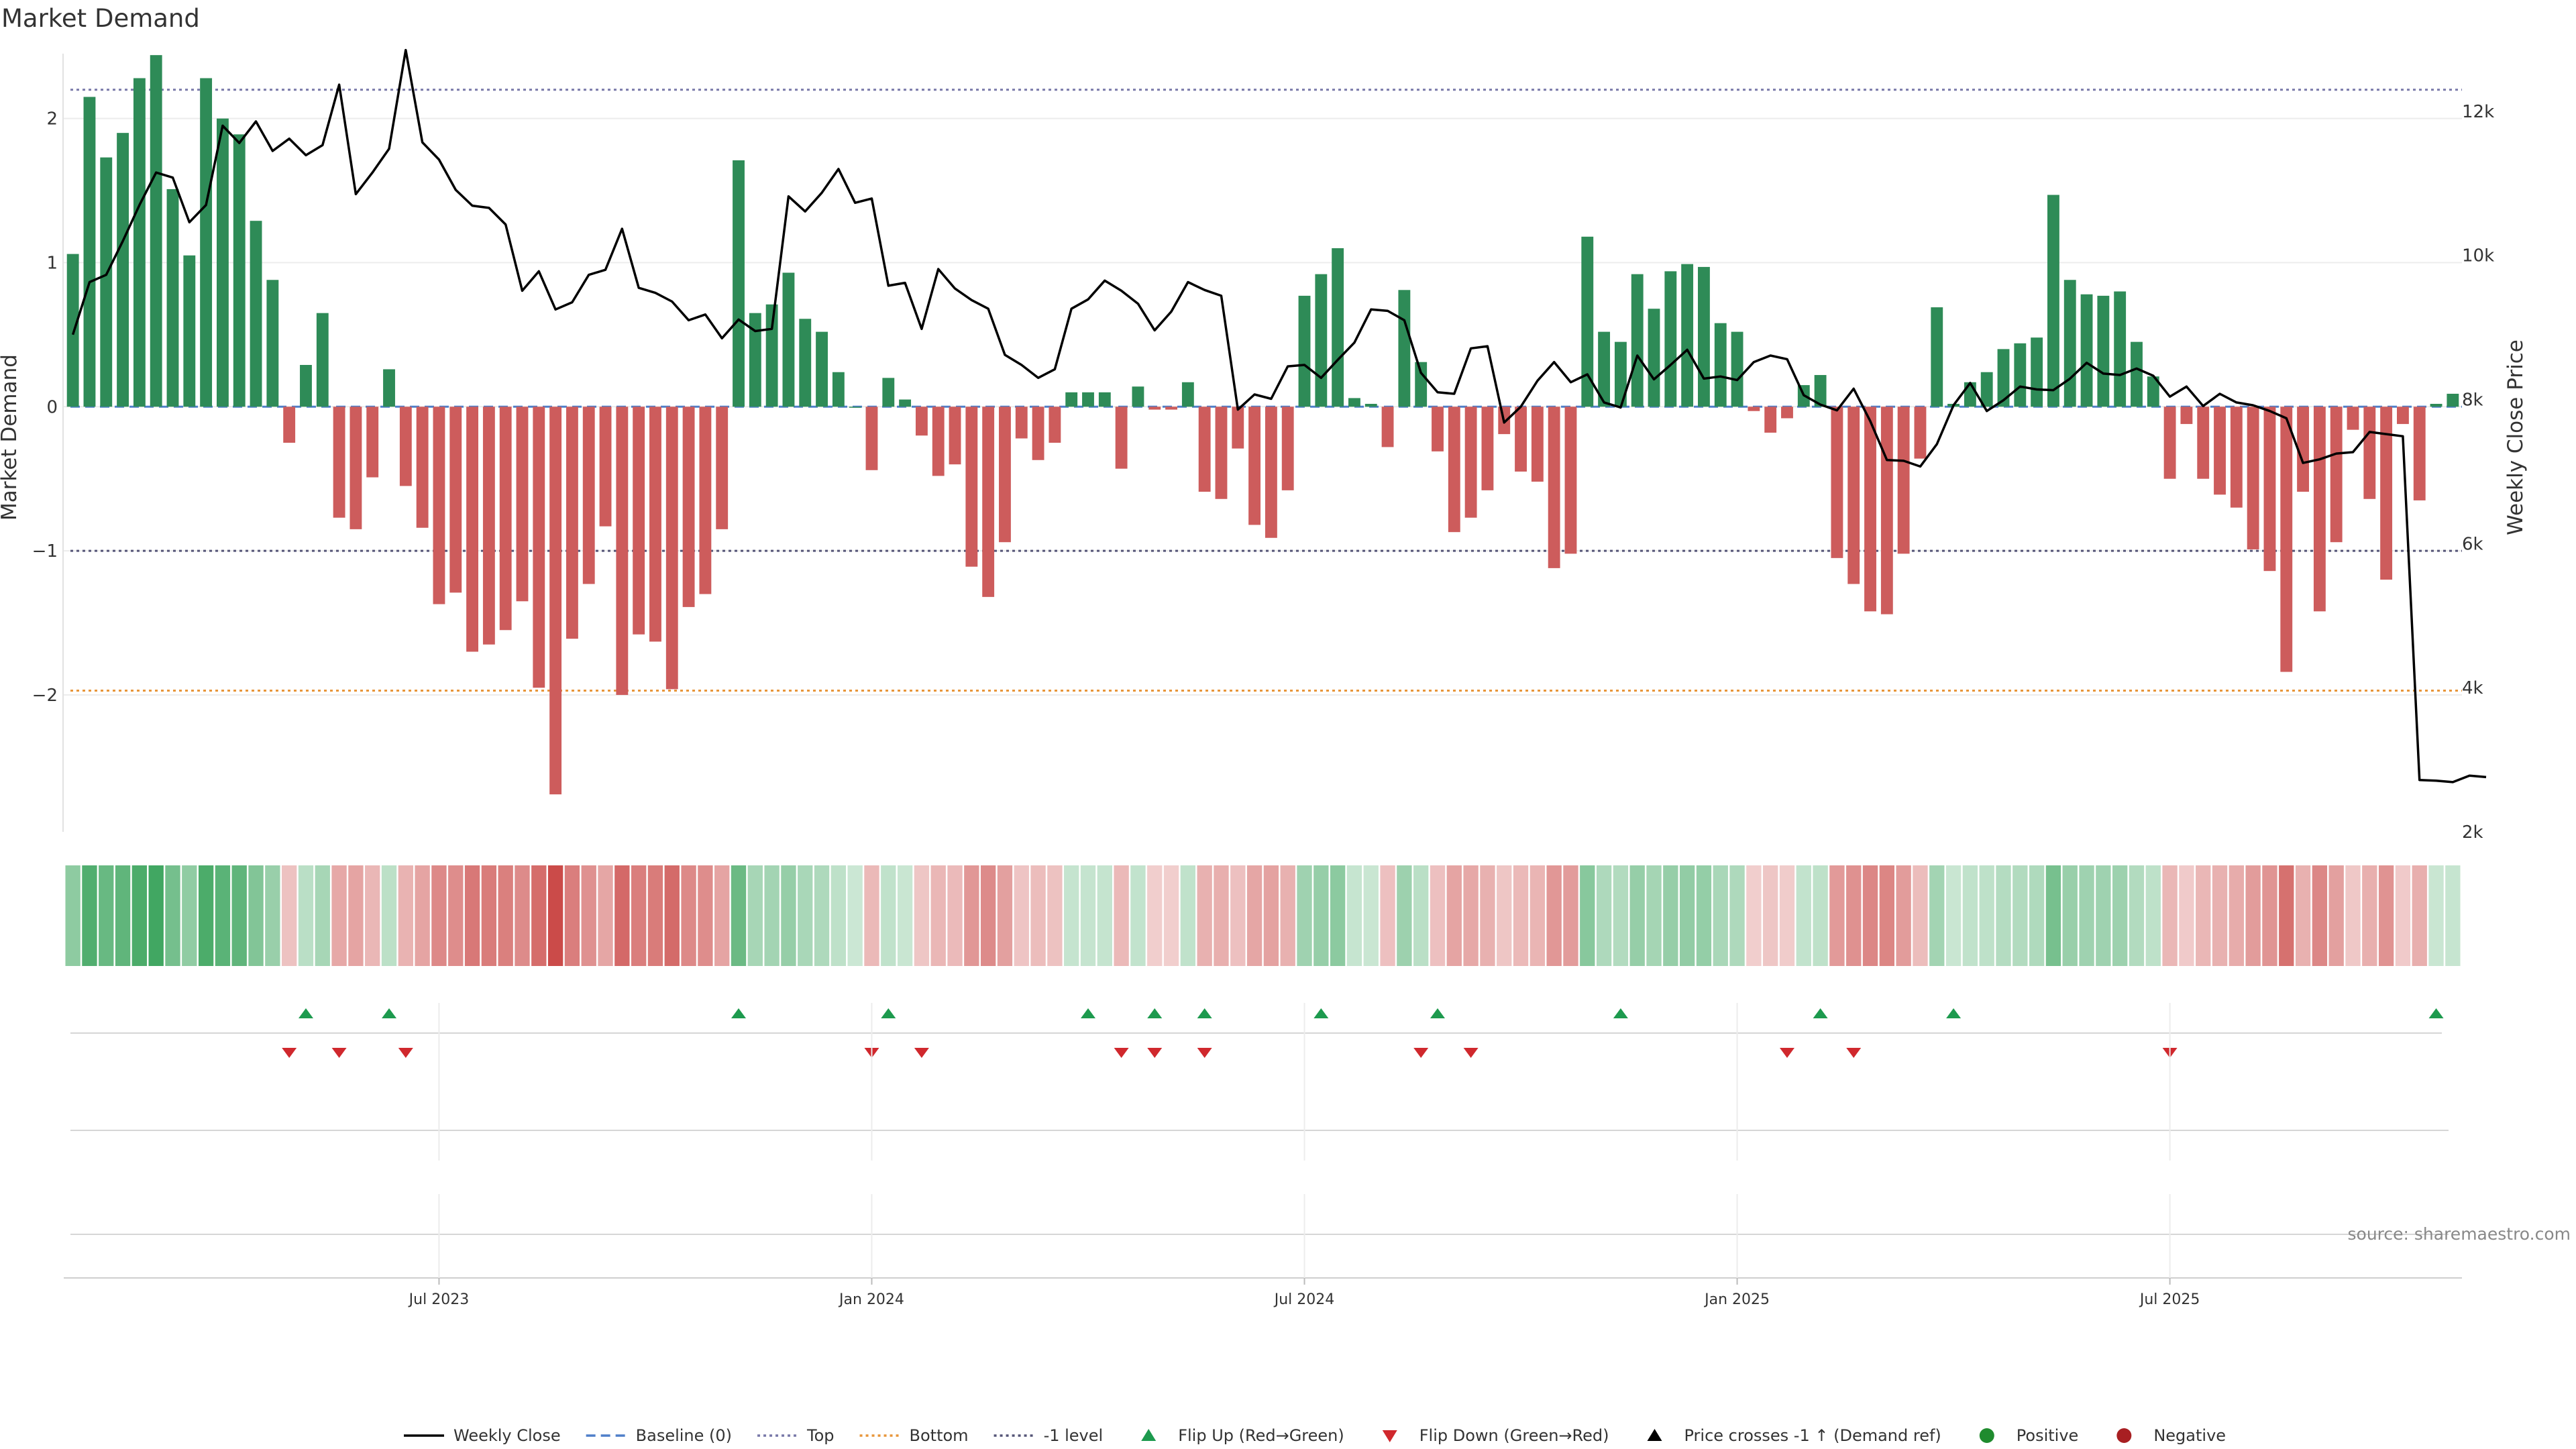 The image size is (2576, 1449). What do you see at coordinates (1304, 1299) in the screenshot?
I see `x-tick-label: Jul 2024` at bounding box center [1304, 1299].